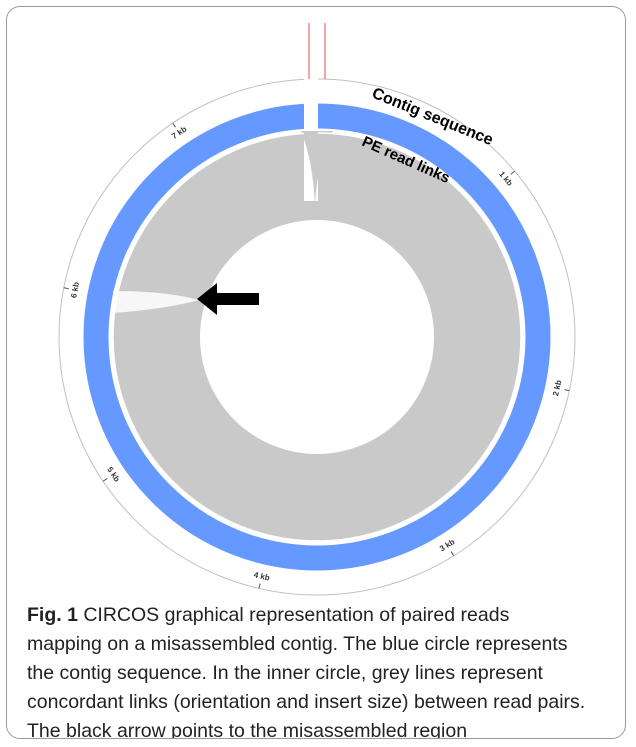 The image size is (636, 747). I want to click on caption-label: Fig. 1, so click(52, 615).